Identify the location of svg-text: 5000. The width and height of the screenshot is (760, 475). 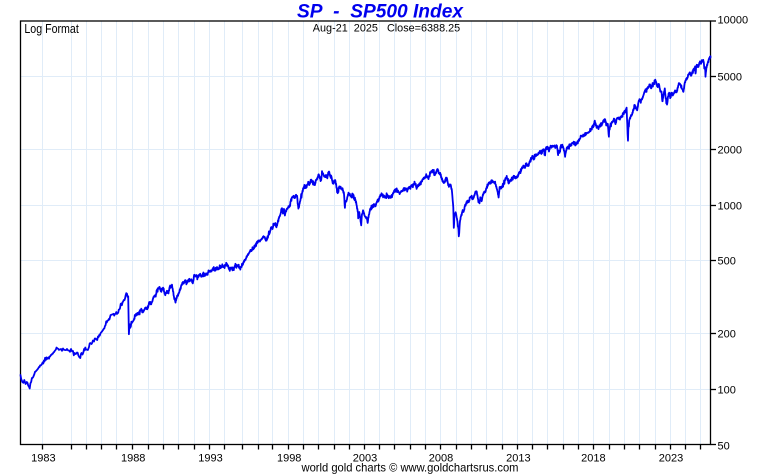
(730, 78).